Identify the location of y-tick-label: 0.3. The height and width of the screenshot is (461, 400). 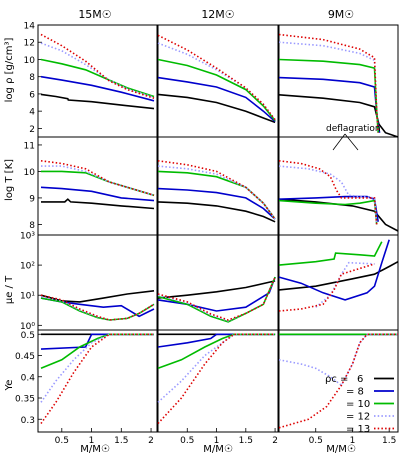
(28, 421).